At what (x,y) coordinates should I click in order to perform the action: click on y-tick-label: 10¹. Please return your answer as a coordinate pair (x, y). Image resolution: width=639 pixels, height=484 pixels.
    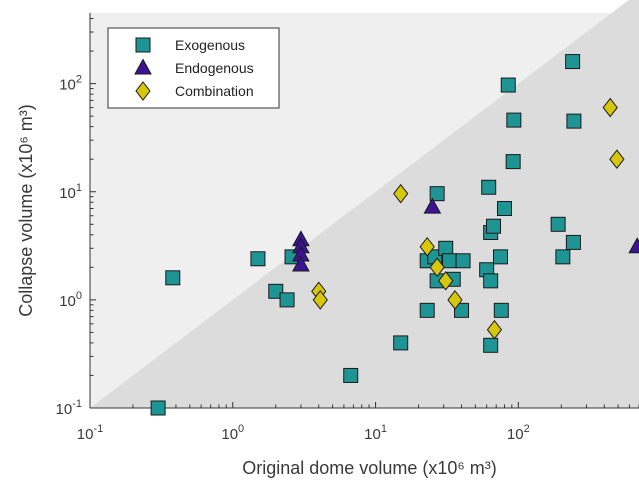
    Looking at the image, I should click on (70, 192).